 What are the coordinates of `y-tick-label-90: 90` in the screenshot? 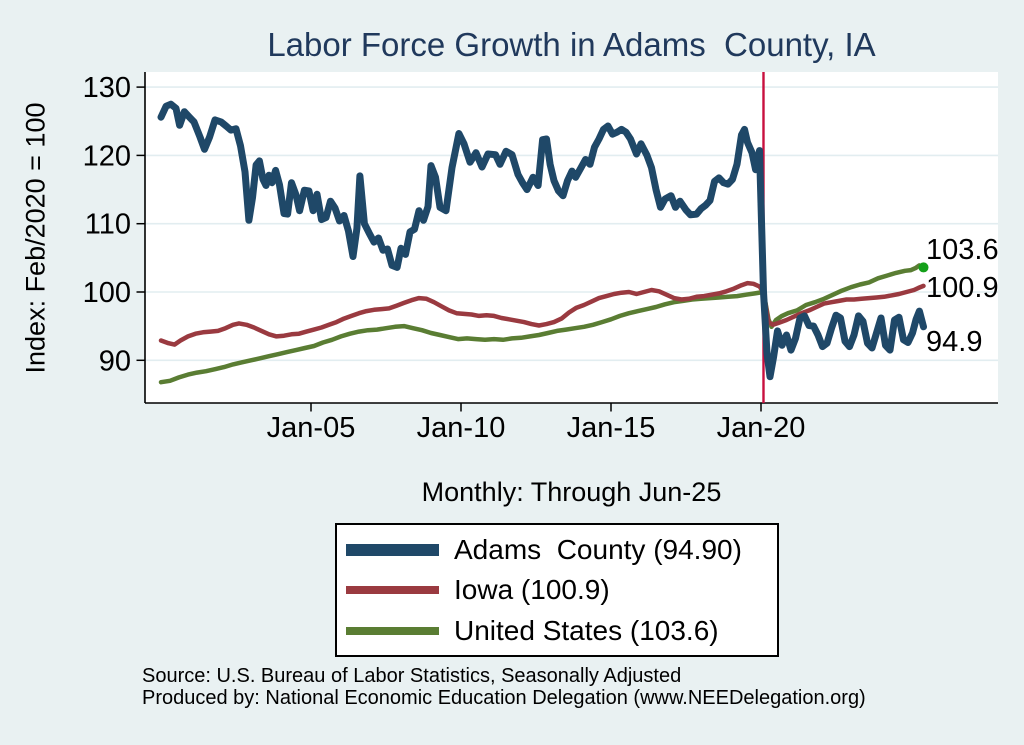 It's located at (115, 361).